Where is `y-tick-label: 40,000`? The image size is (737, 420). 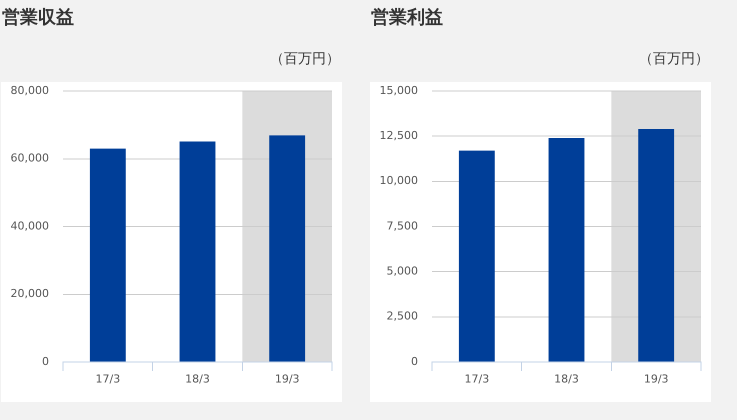
y-tick-label: 40,000 is located at coordinates (29, 225).